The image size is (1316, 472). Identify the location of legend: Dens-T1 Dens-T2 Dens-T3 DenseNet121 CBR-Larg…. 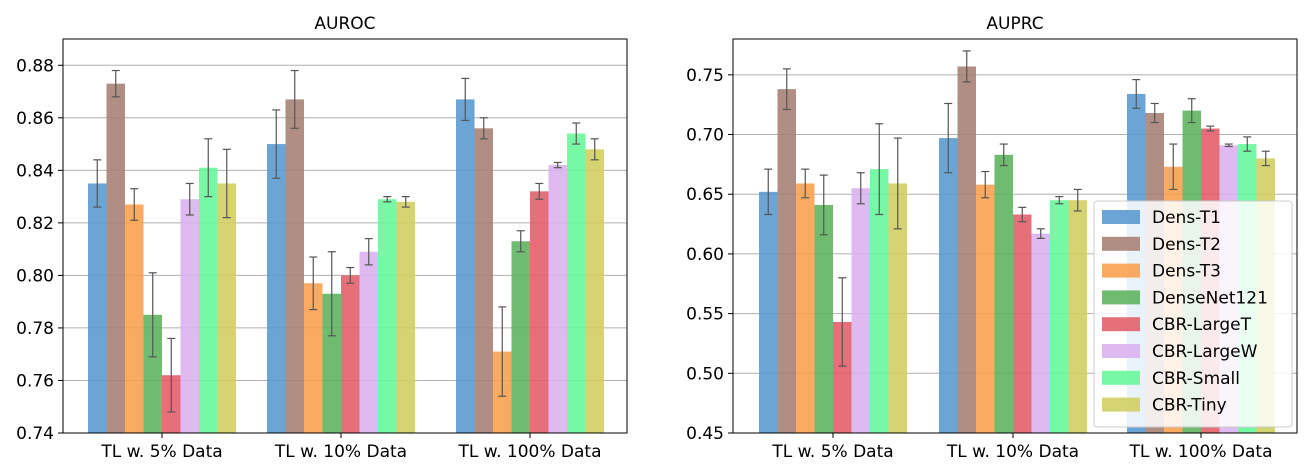
(1193, 314).